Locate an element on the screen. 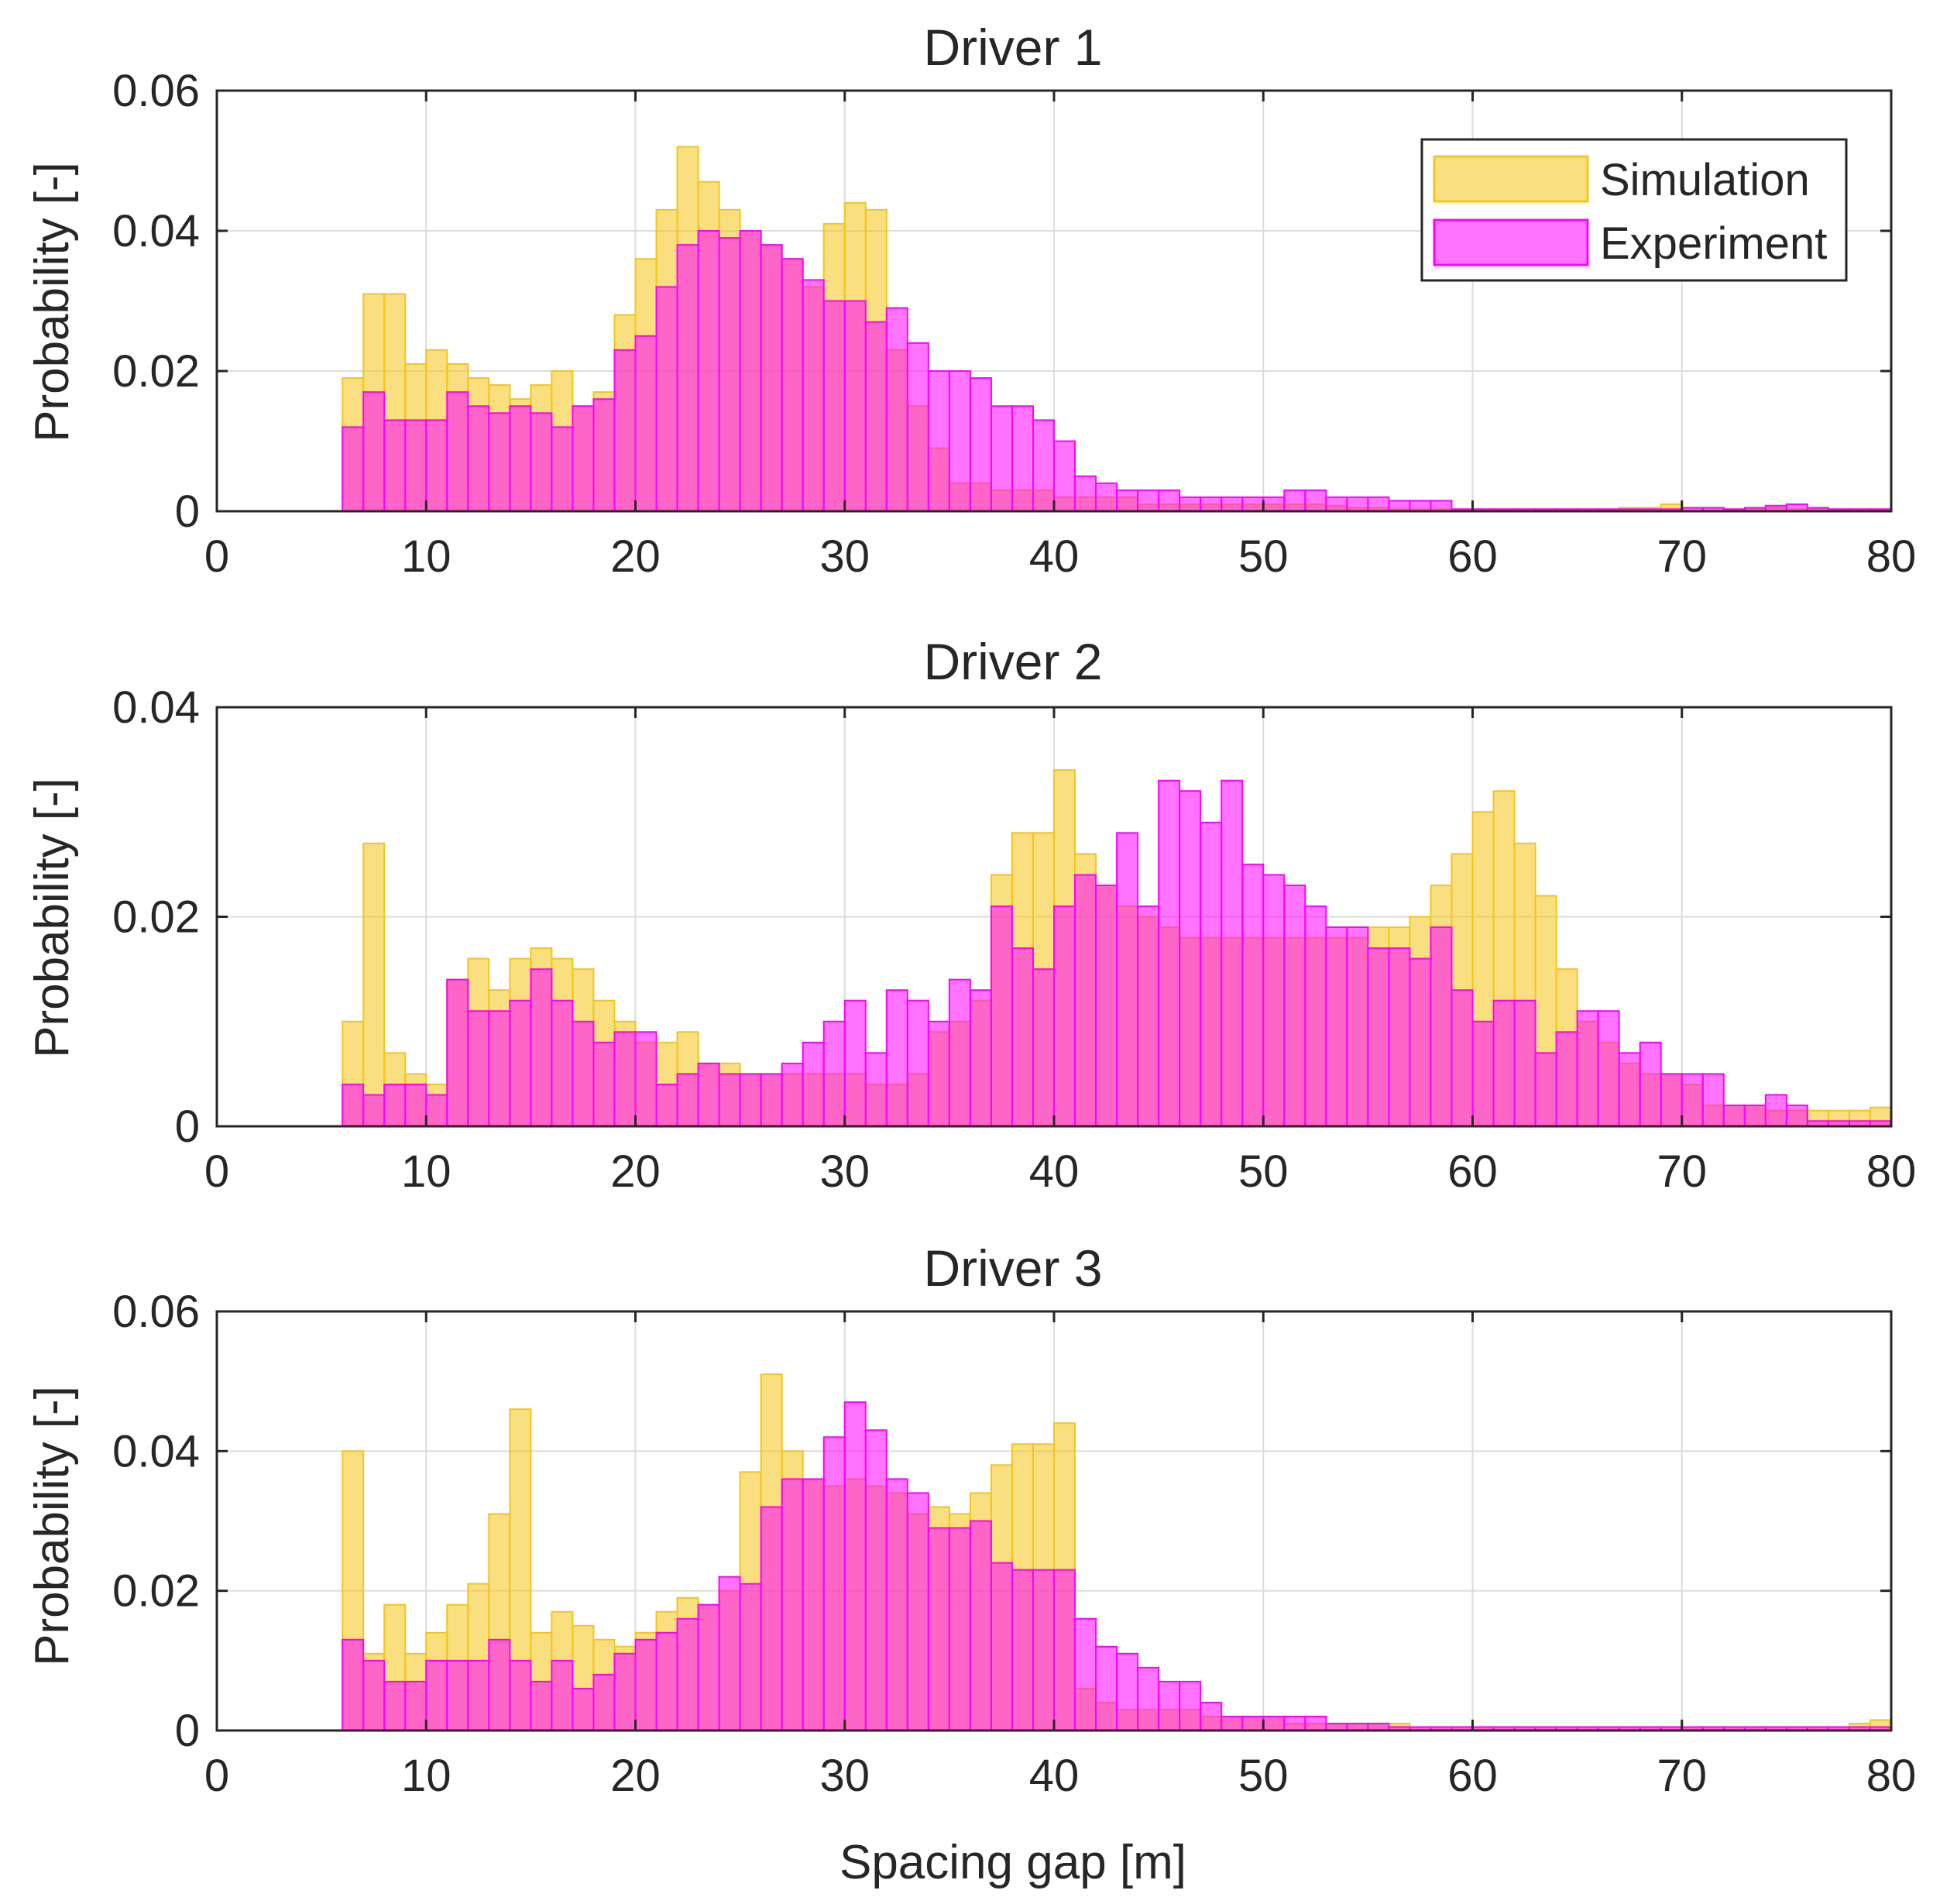 This screenshot has width=1933, height=1904. panel-2-ytick-label: 0.02 is located at coordinates (156, 918).